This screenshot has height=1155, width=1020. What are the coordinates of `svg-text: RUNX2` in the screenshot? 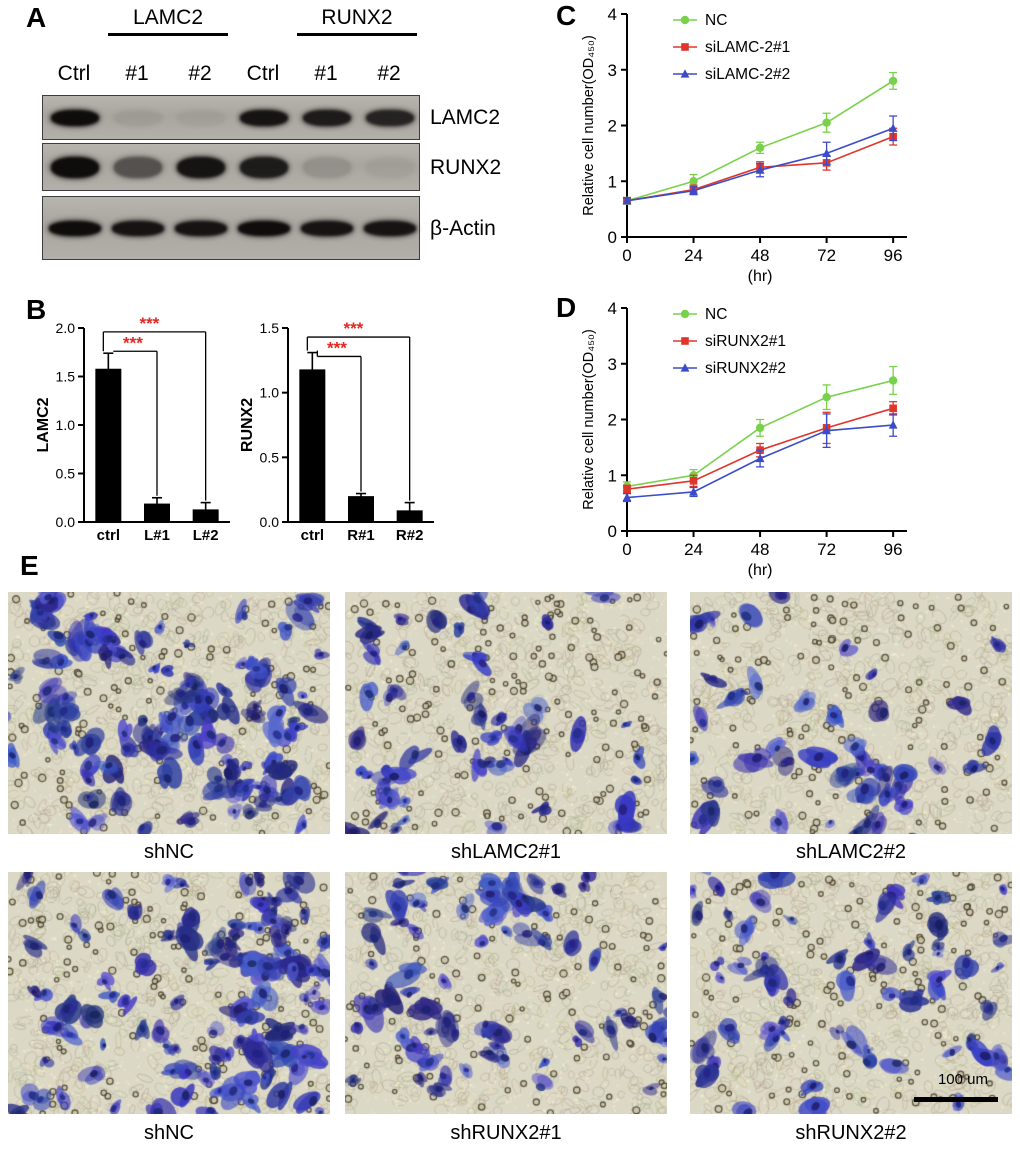 It's located at (247, 425).